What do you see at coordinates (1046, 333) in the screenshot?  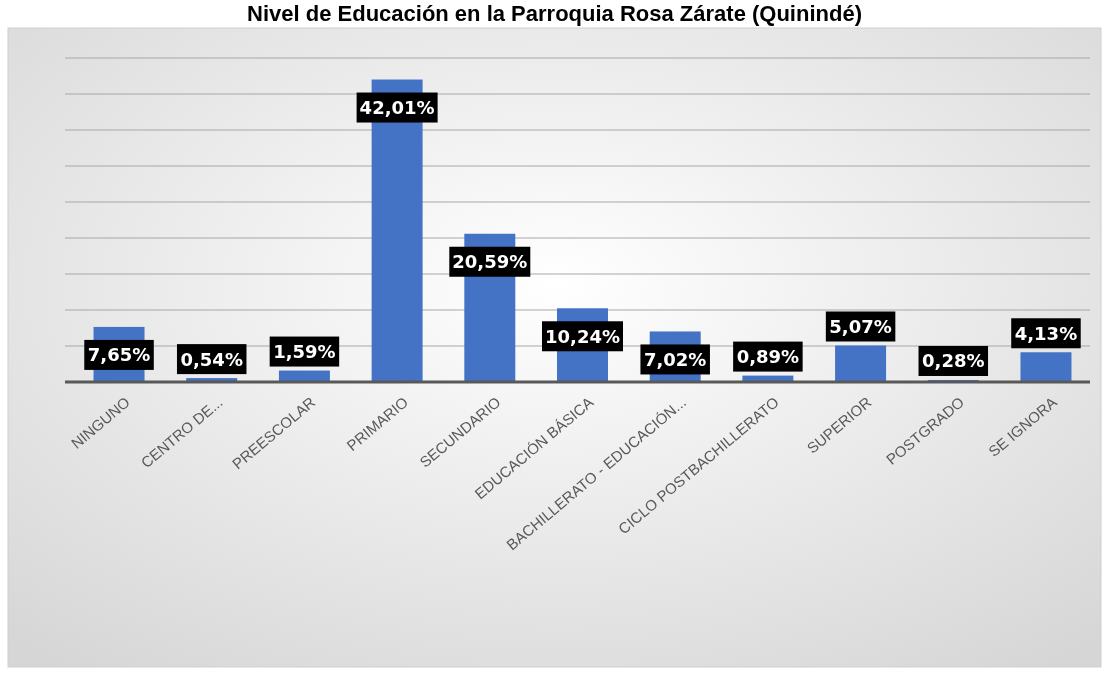 I see `data-label: 4,13%` at bounding box center [1046, 333].